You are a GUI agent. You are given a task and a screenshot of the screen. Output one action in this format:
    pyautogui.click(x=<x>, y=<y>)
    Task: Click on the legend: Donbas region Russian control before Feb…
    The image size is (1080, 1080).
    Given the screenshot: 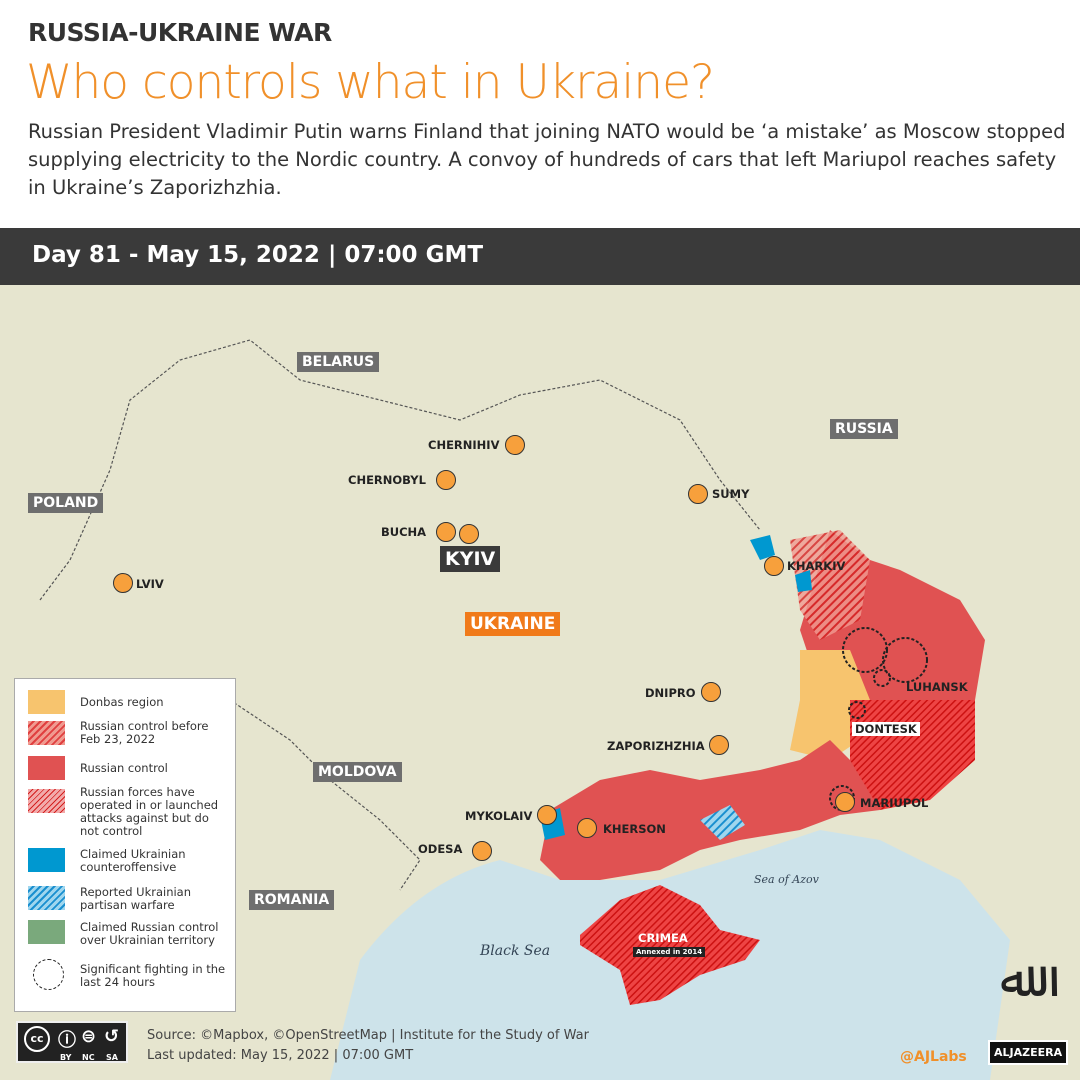 What is the action you would take?
    pyautogui.click(x=125, y=845)
    